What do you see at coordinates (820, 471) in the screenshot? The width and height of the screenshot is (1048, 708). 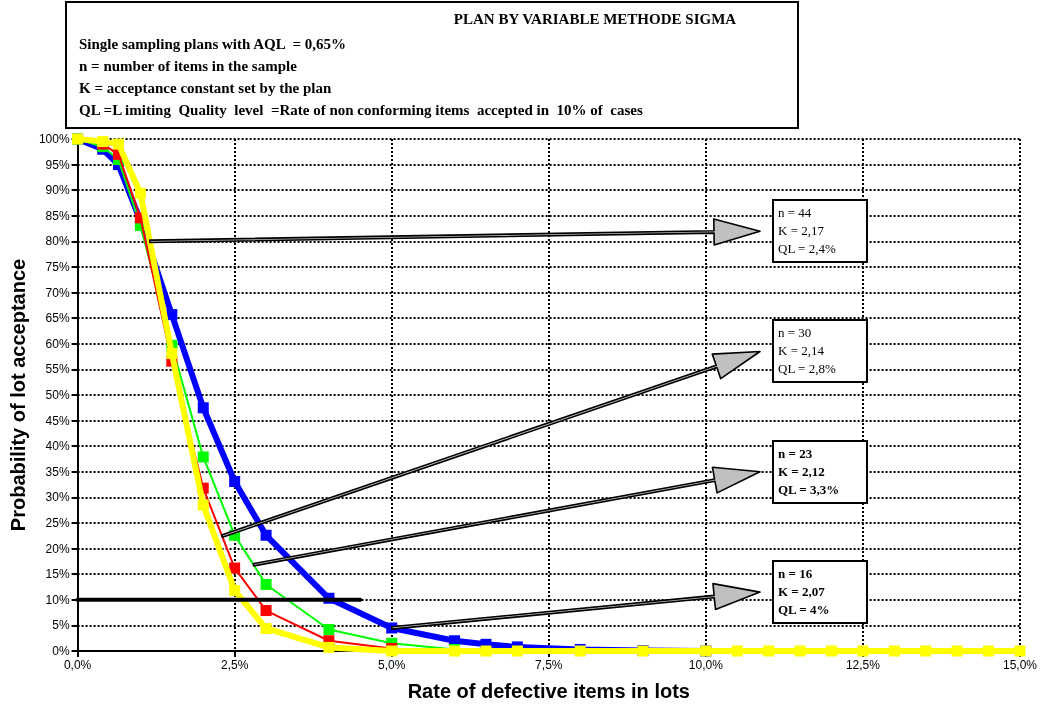 I see `text-box: n = 23 K = 2,12 QL = 3,3%` at bounding box center [820, 471].